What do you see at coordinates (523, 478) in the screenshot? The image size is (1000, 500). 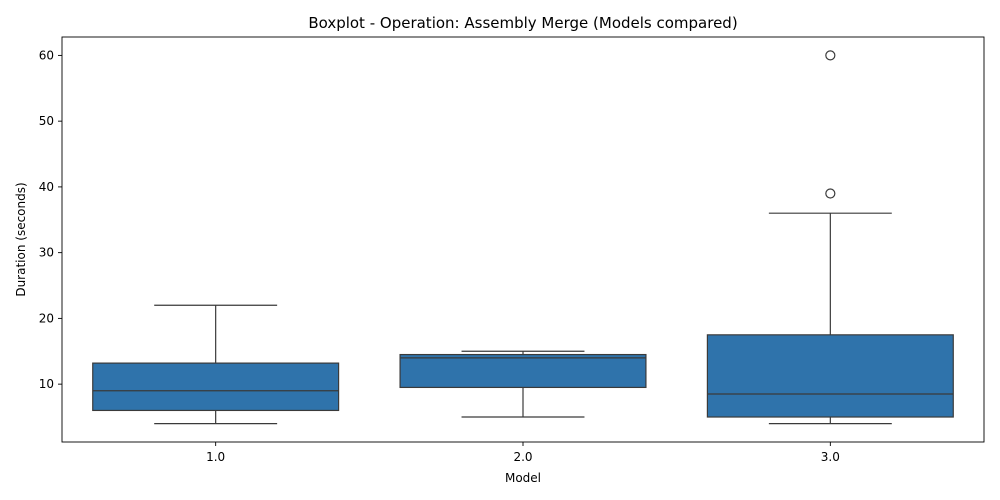 I see `x-axis-label: Model` at bounding box center [523, 478].